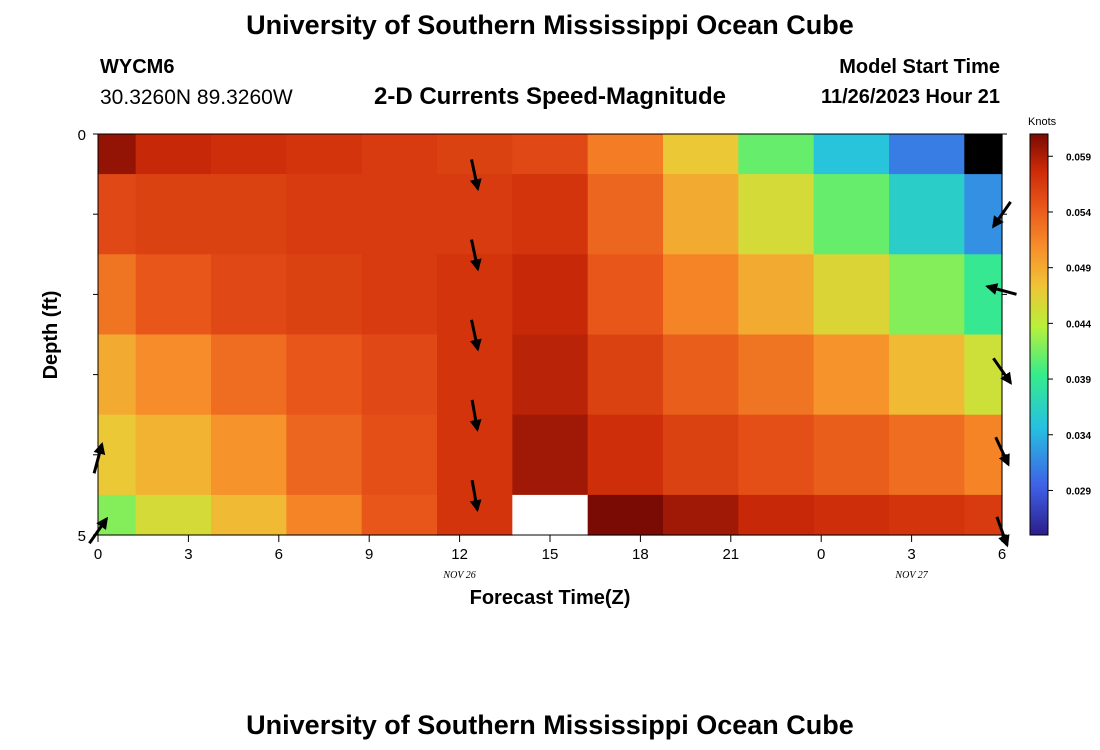  Describe the element at coordinates (550, 598) in the screenshot. I see `x-axis-label: Forecast Time(Z)` at that location.